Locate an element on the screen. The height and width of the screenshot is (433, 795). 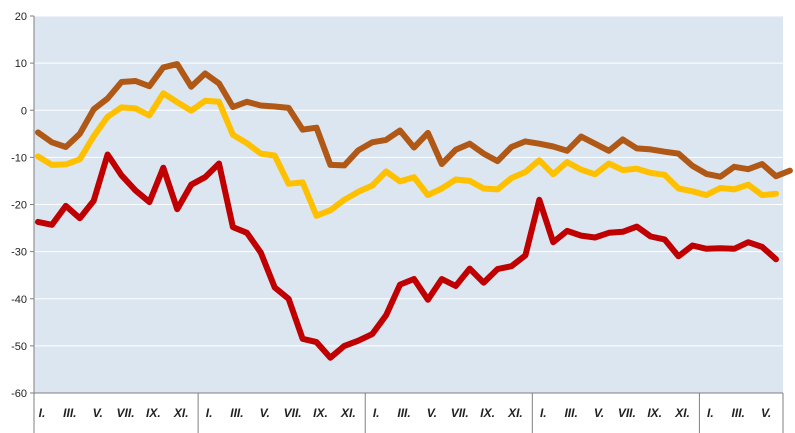
y-tick-label: 10 is located at coordinates (21, 64).